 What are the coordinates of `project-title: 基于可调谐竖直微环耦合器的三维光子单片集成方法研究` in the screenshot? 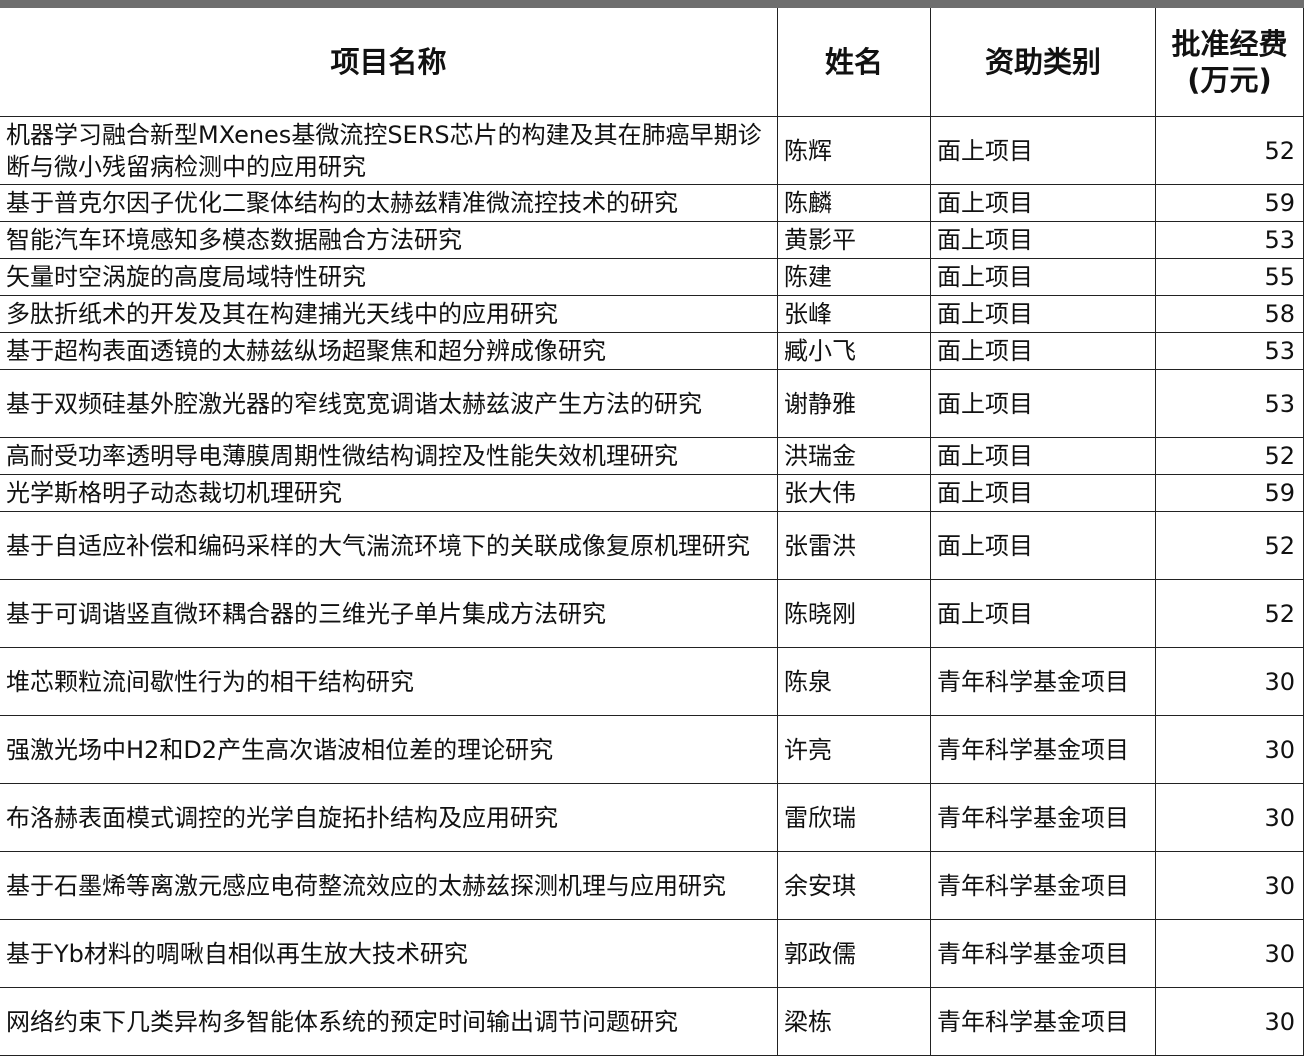 It's located at (389, 614).